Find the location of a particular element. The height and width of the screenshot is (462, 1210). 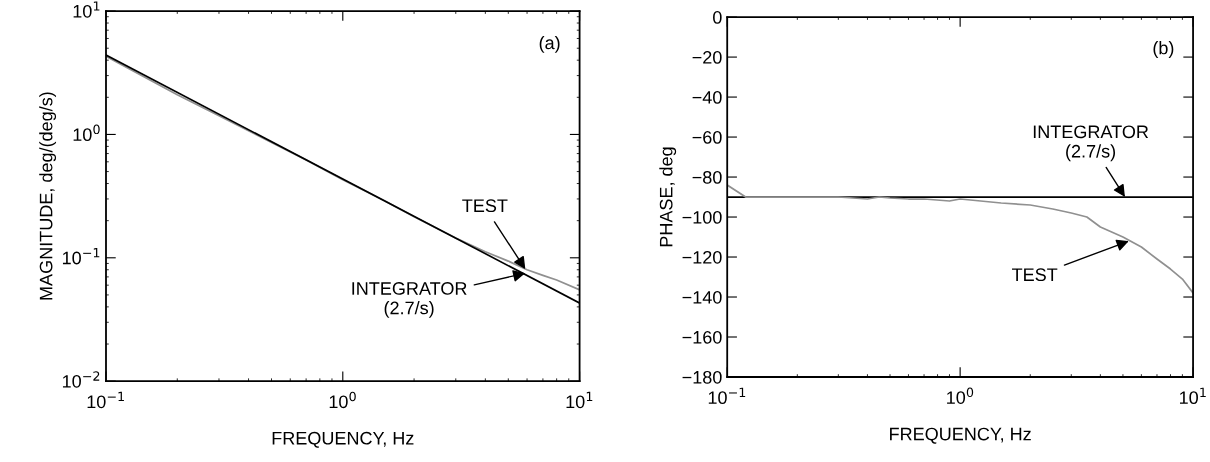

y-tick-label: 0 is located at coordinates (717, 17).